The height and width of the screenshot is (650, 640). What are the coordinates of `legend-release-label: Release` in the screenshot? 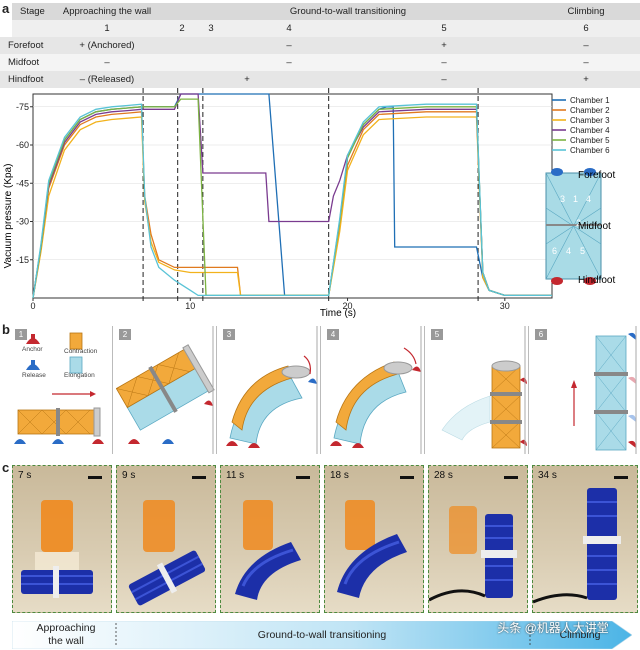 It's located at (34, 375).